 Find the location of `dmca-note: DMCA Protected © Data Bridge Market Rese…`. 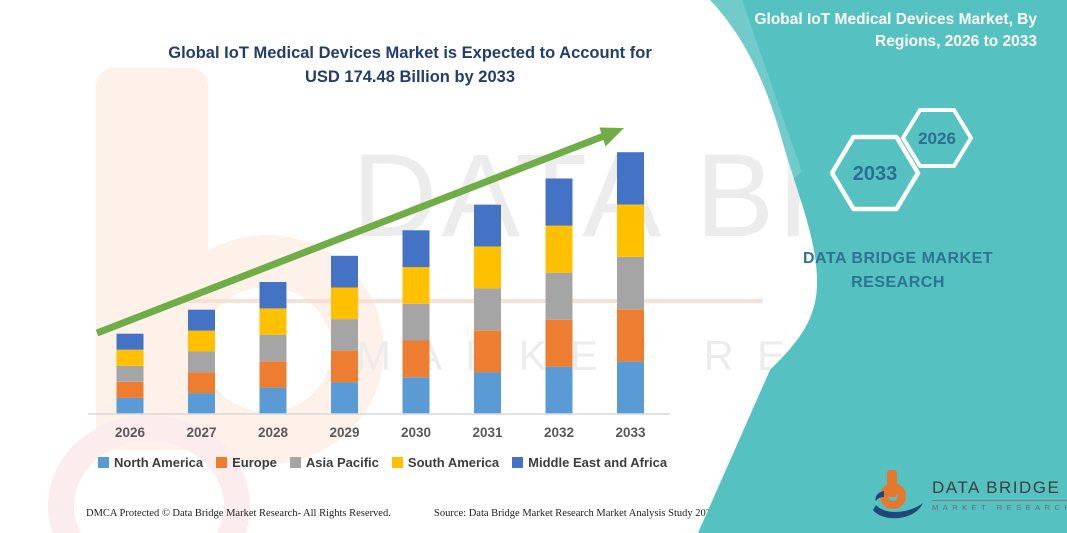

dmca-note: DMCA Protected © Data Bridge Market Rese… is located at coordinates (238, 513).